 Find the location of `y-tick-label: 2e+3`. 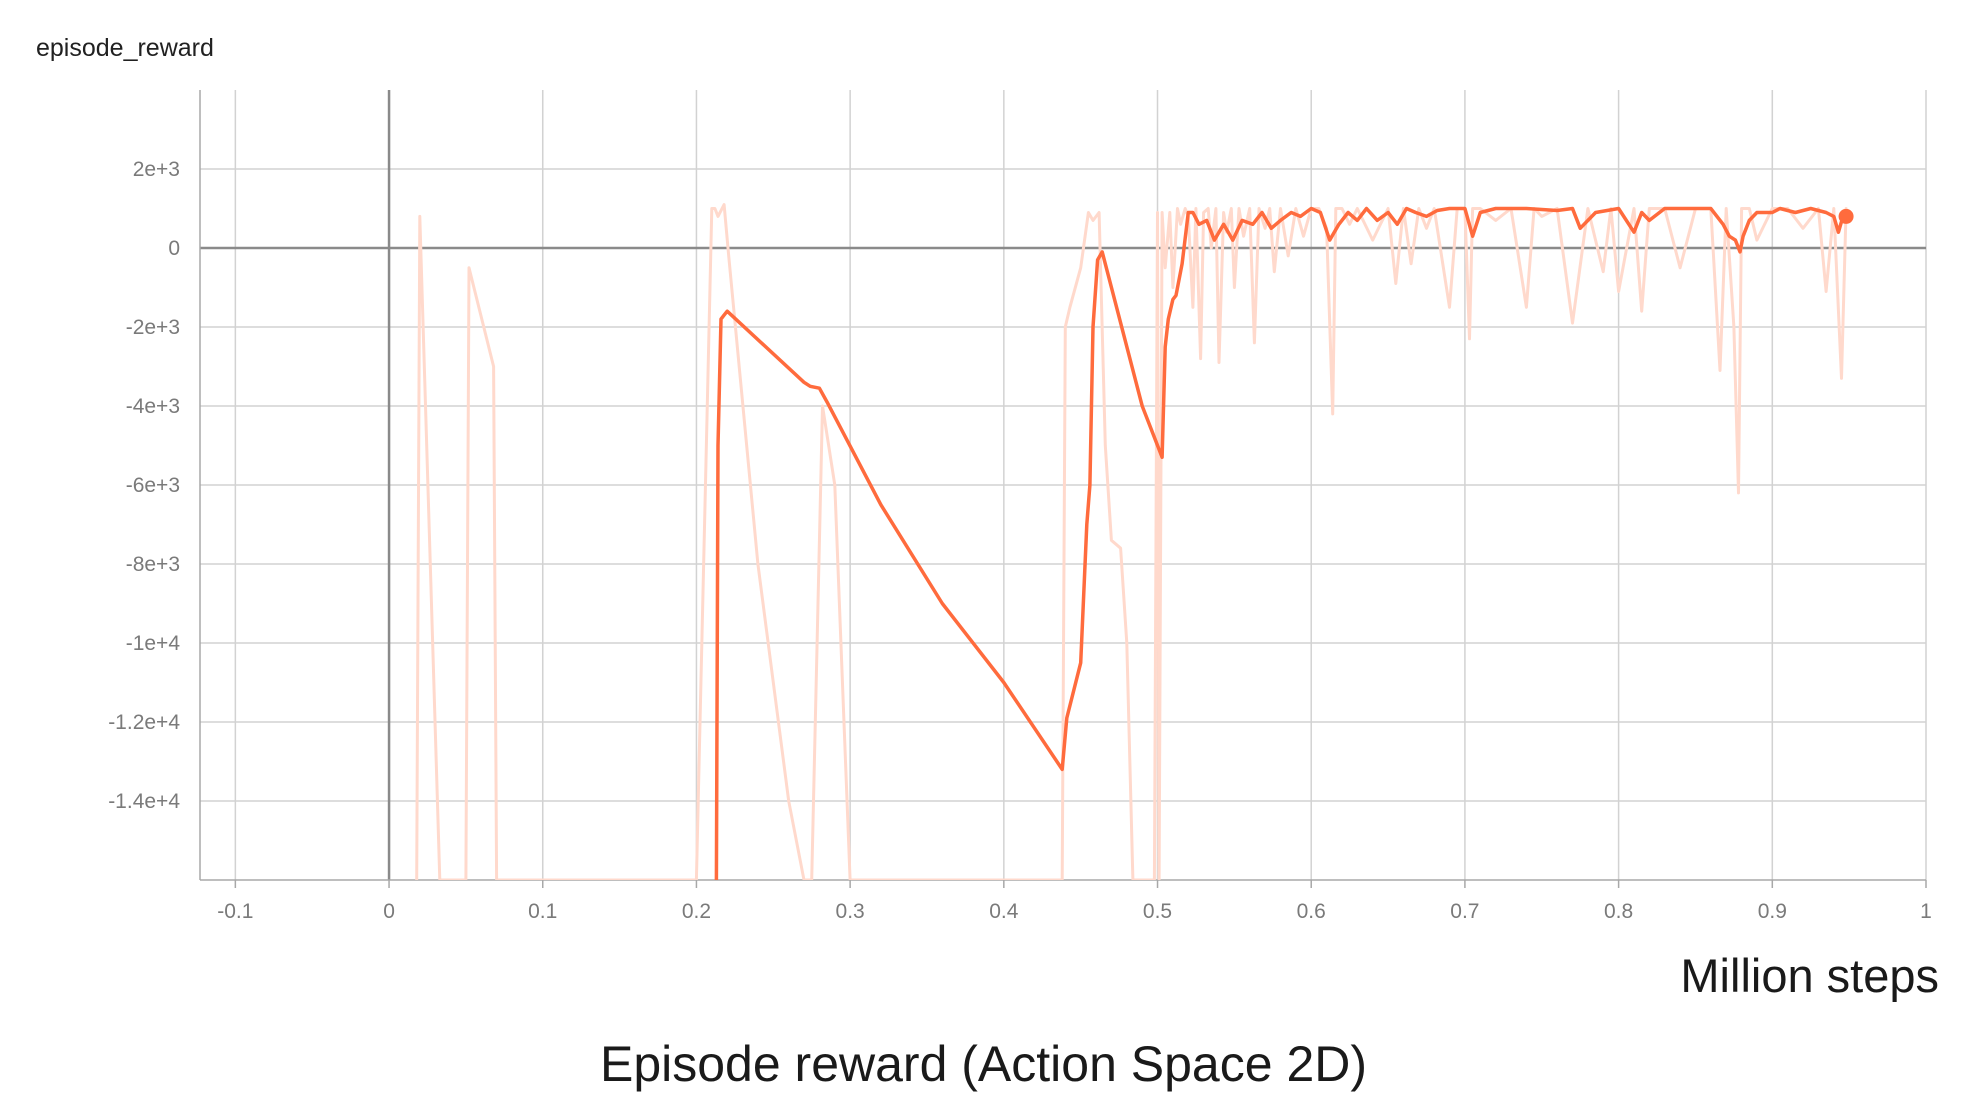

y-tick-label: 2e+3 is located at coordinates (156, 169).